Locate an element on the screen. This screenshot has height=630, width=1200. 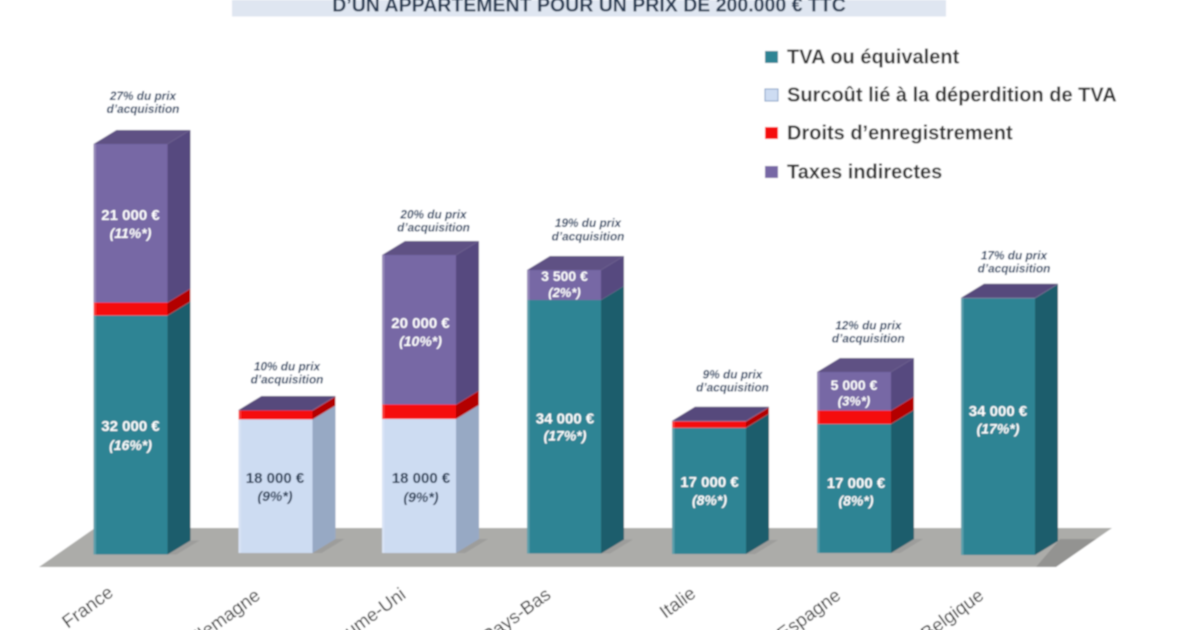
svg-text: 20% du prix is located at coordinates (433, 215).